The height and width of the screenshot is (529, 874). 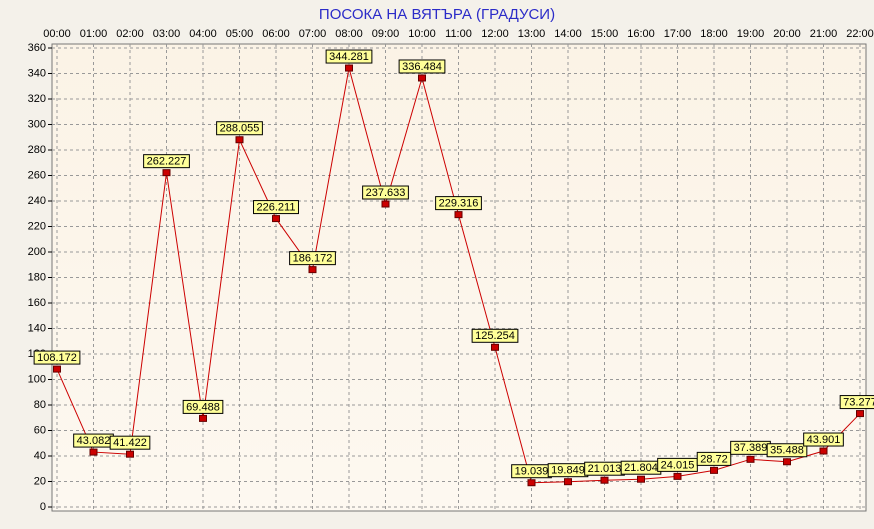 I want to click on data-label: 37.389, so click(x=751, y=448).